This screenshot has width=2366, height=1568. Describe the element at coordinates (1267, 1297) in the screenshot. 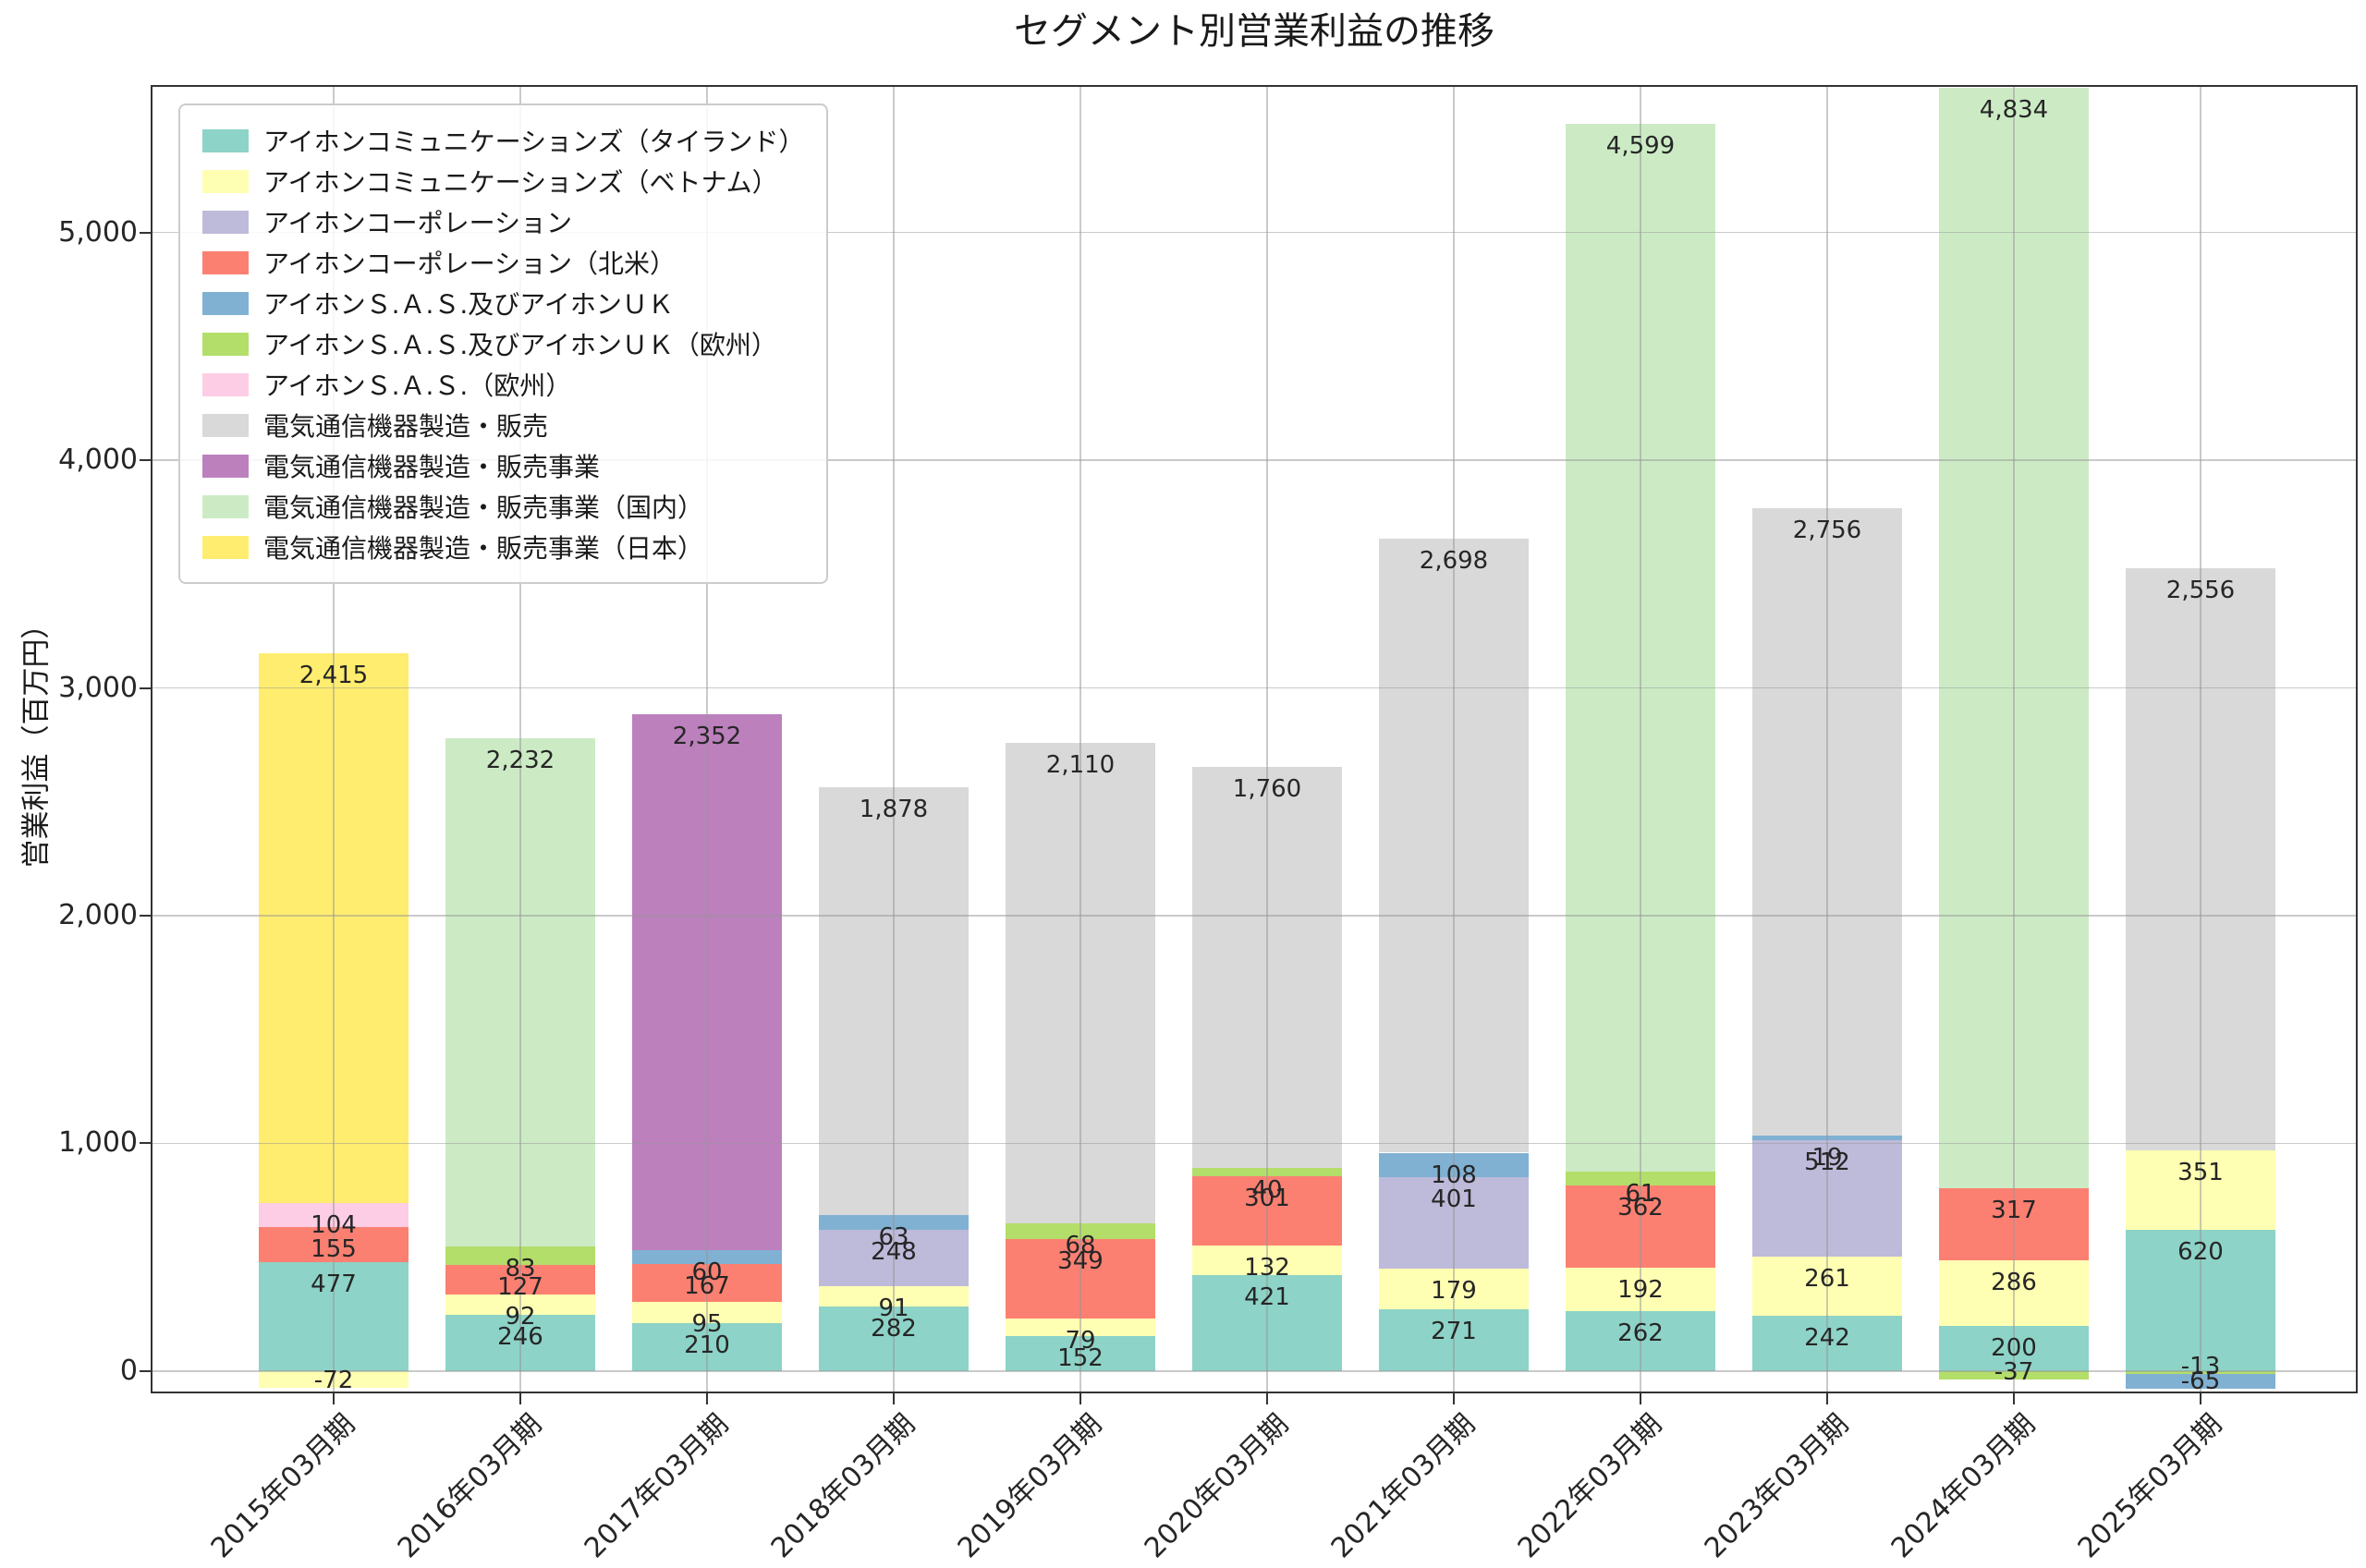

I see `bar-value-label: 421` at that location.